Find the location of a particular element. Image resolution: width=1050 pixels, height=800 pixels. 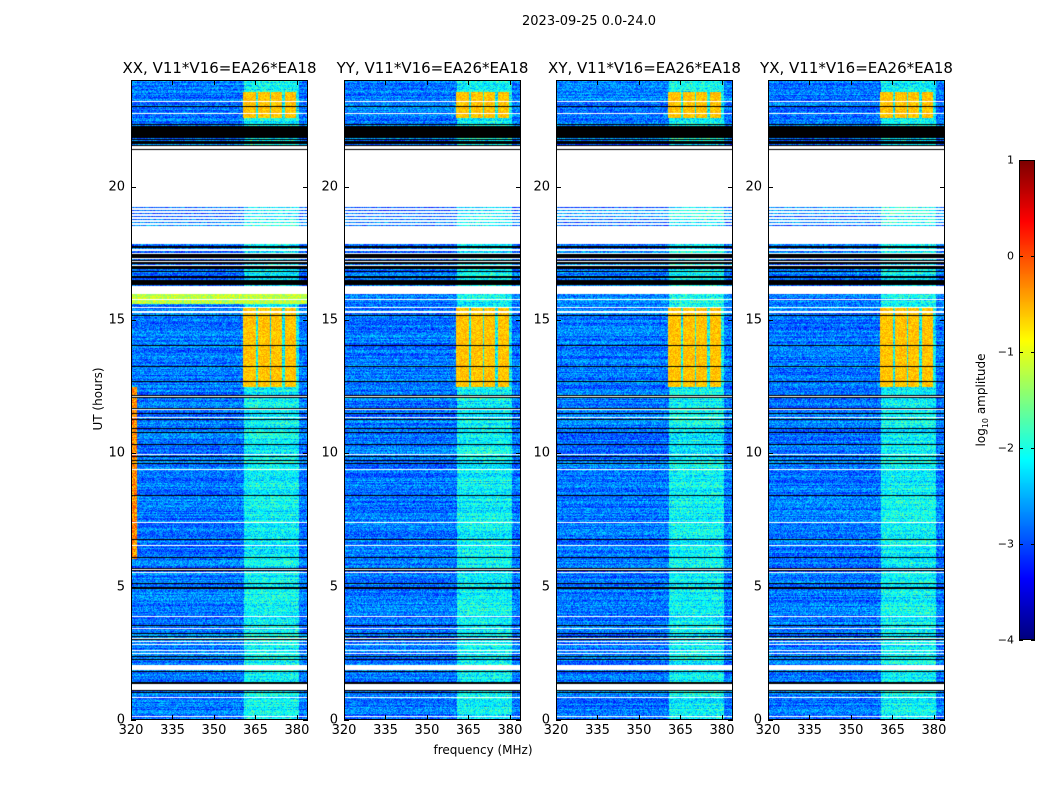

colorbar-tick-label: −1 is located at coordinates (1005, 352).